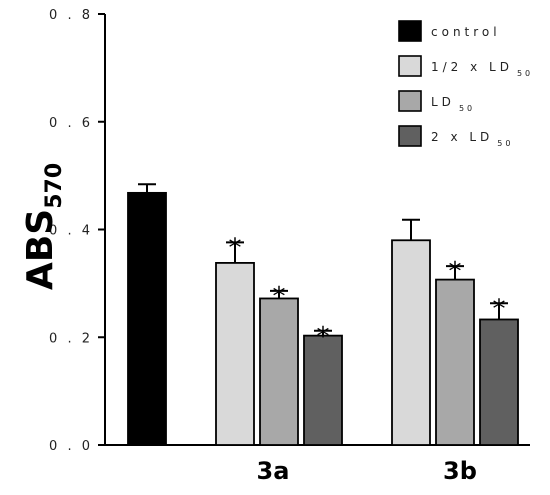  What do you see at coordinates (472, 67) in the screenshot?
I see `legend-entry-name: 1/2 x LD` at bounding box center [472, 67].